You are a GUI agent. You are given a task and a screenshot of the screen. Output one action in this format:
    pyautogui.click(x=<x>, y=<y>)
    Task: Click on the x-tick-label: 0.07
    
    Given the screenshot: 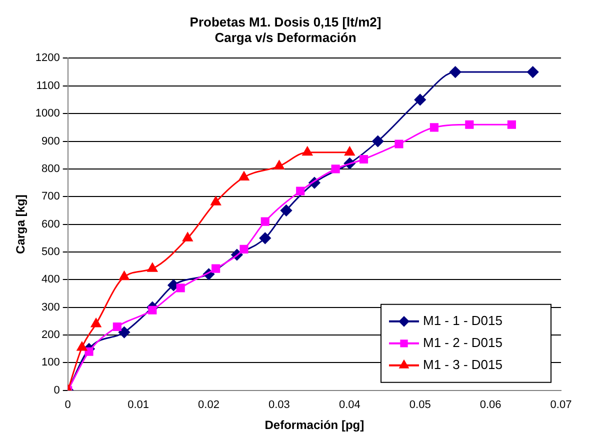 What is the action you would take?
    pyautogui.click(x=561, y=405)
    